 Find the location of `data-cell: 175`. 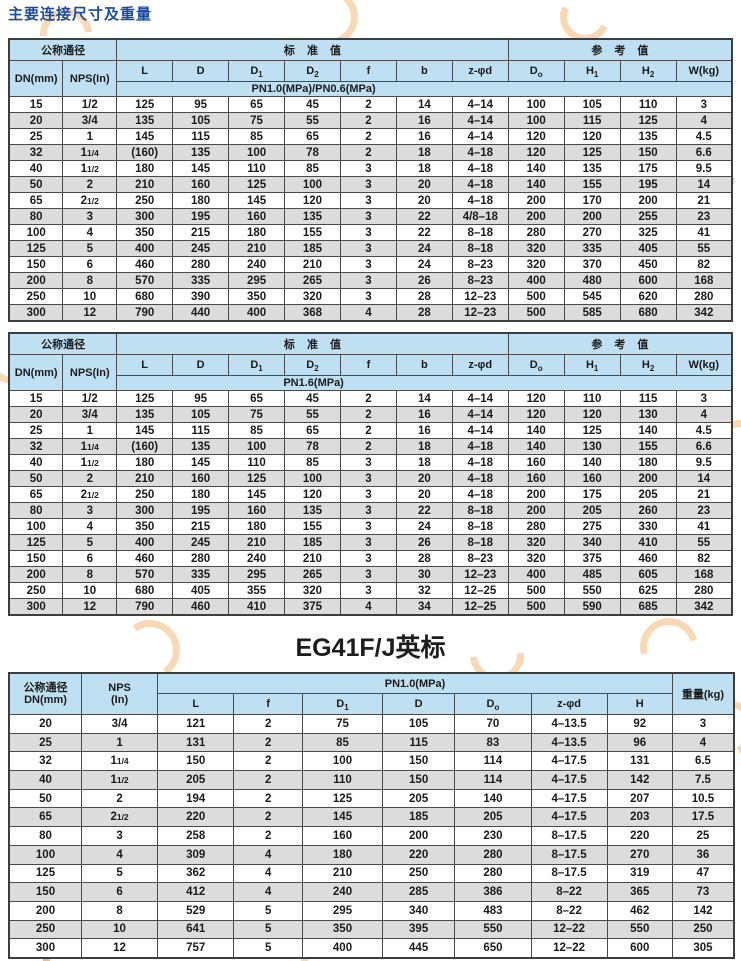

data-cell: 175 is located at coordinates (592, 494).